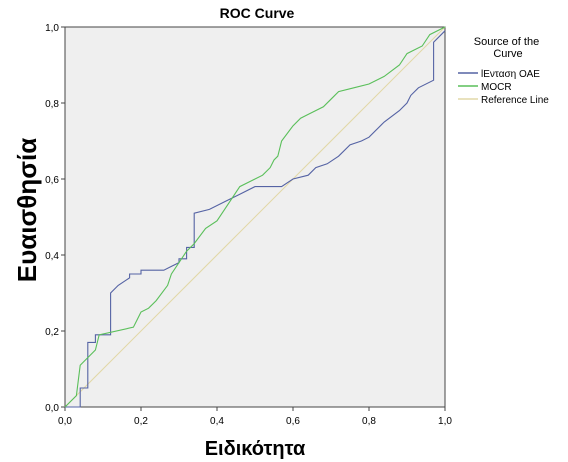  Describe the element at coordinates (255, 449) in the screenshot. I see `x-axis-label: Ειδικότητα` at that location.